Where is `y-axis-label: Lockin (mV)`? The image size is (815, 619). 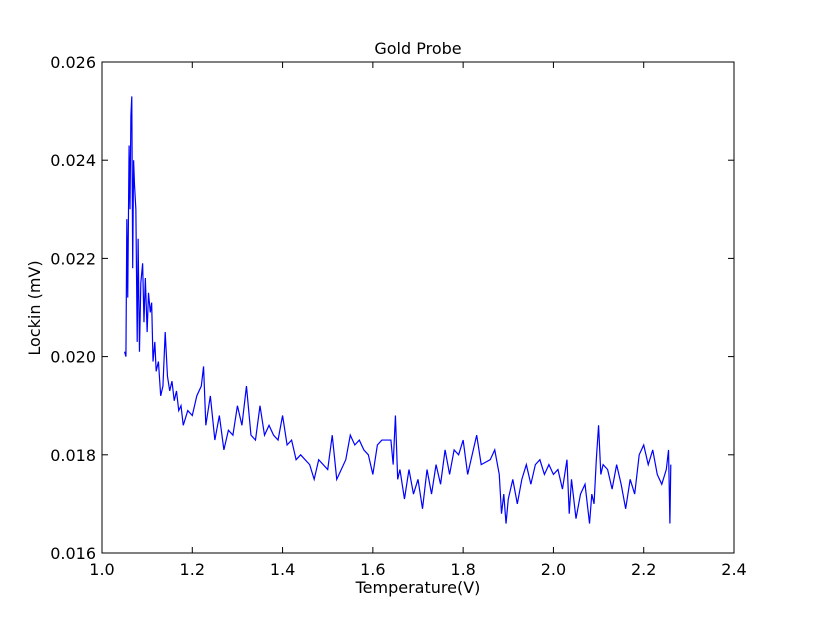
y-axis-label: Lockin (mV) is located at coordinates (34, 307).